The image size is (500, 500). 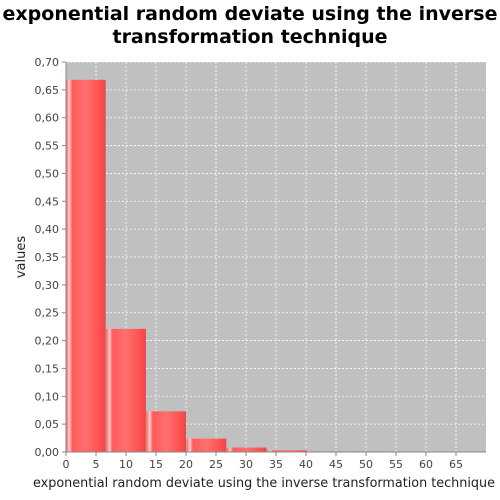 I want to click on y-tick-label: 0,10, so click(x=47, y=396).